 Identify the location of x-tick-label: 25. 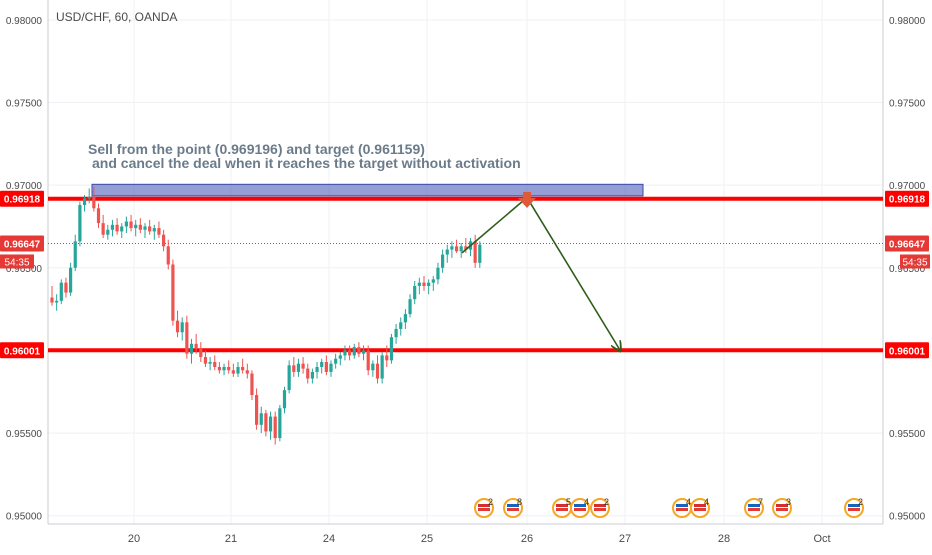
(427, 539).